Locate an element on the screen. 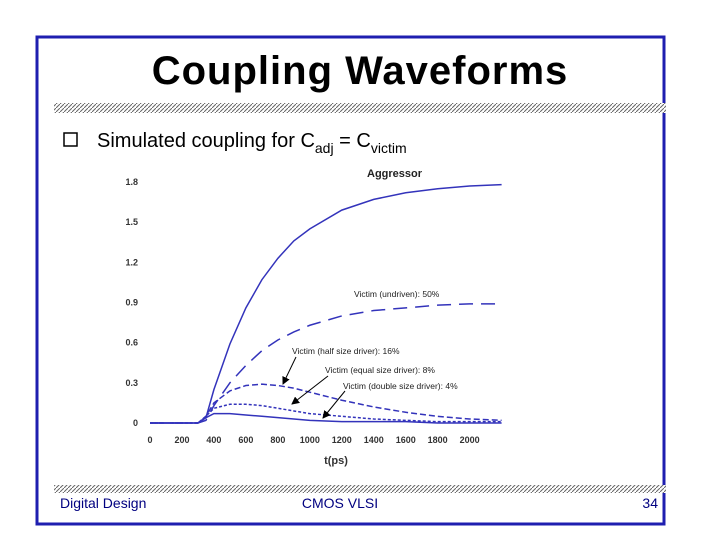  bullet-icon is located at coordinates (70, 139).